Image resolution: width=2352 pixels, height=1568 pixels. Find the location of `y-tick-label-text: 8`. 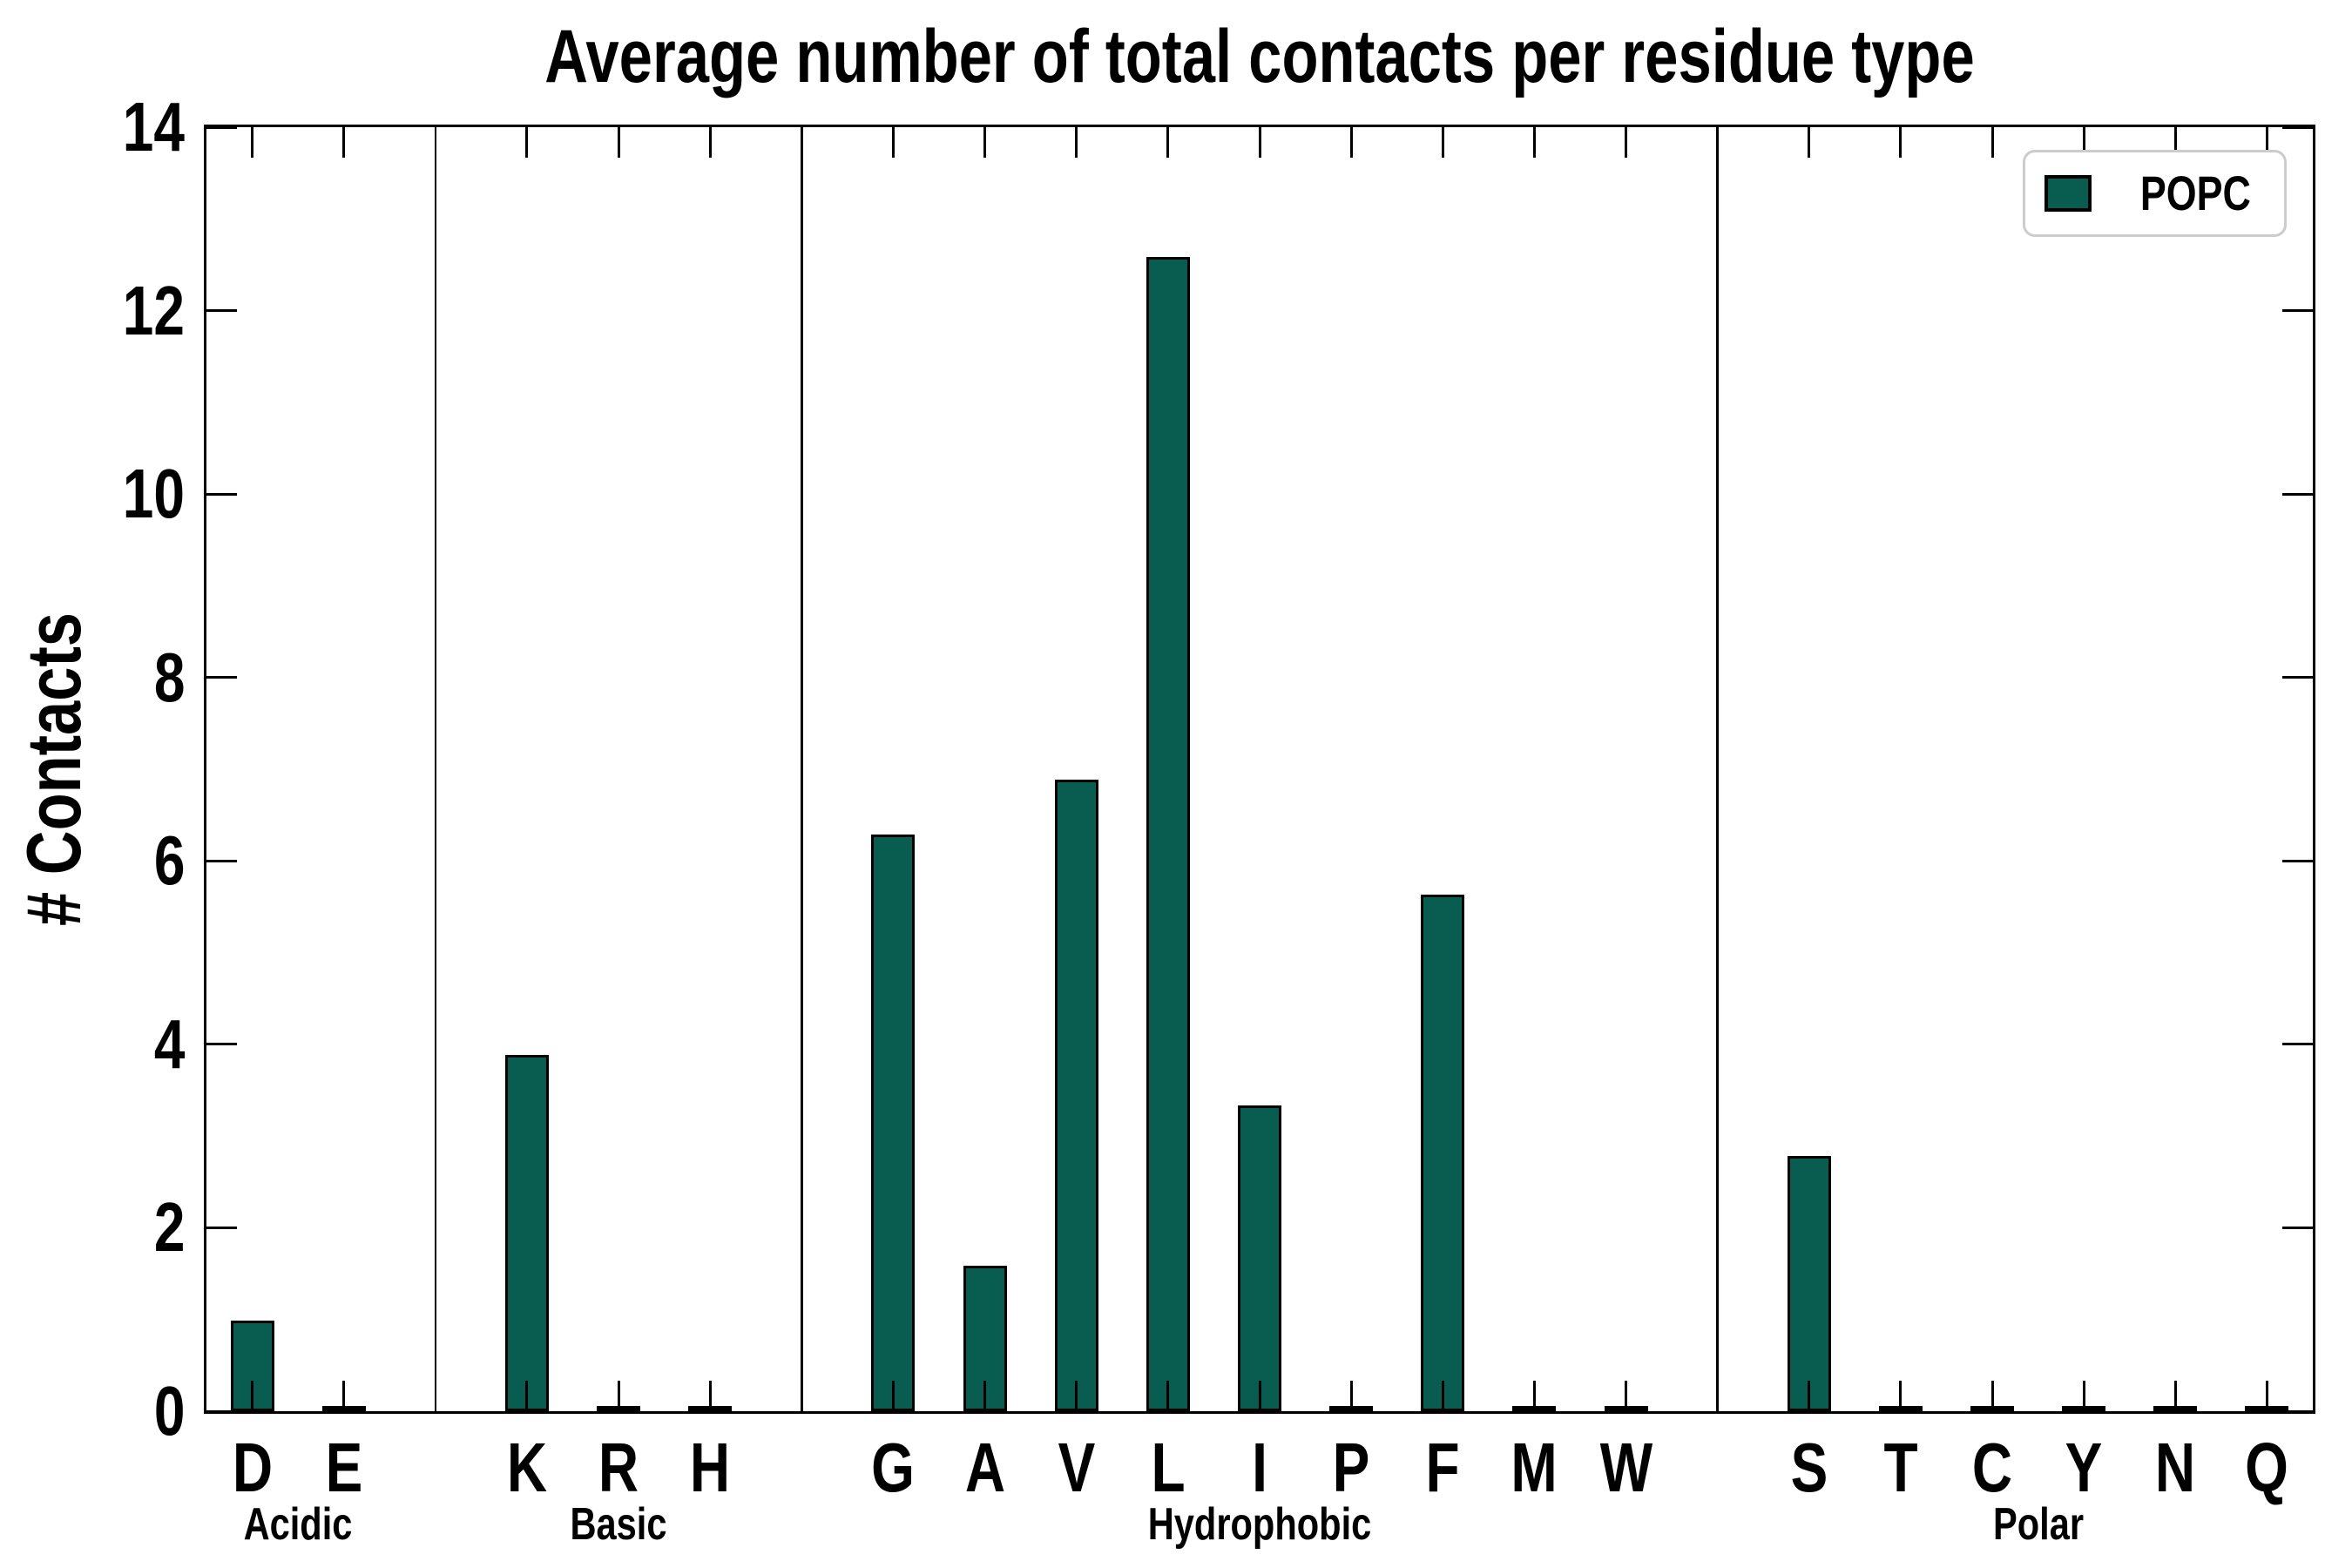

y-tick-label-text: 8 is located at coordinates (169, 677).